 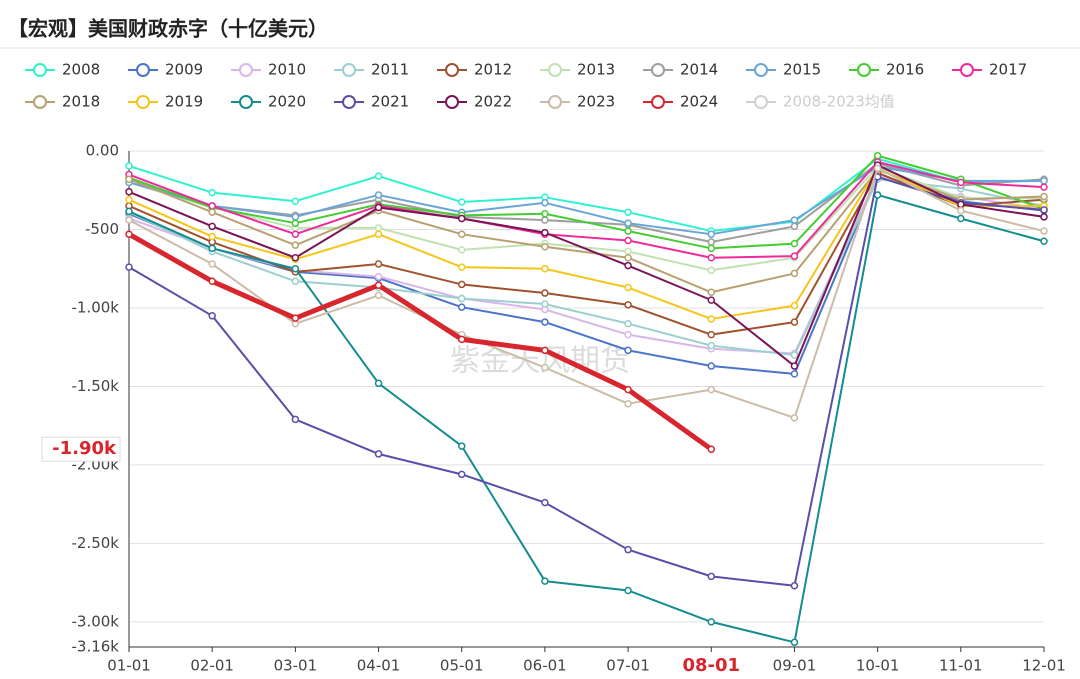 I want to click on x-tick-label: 05-01, so click(x=462, y=666).